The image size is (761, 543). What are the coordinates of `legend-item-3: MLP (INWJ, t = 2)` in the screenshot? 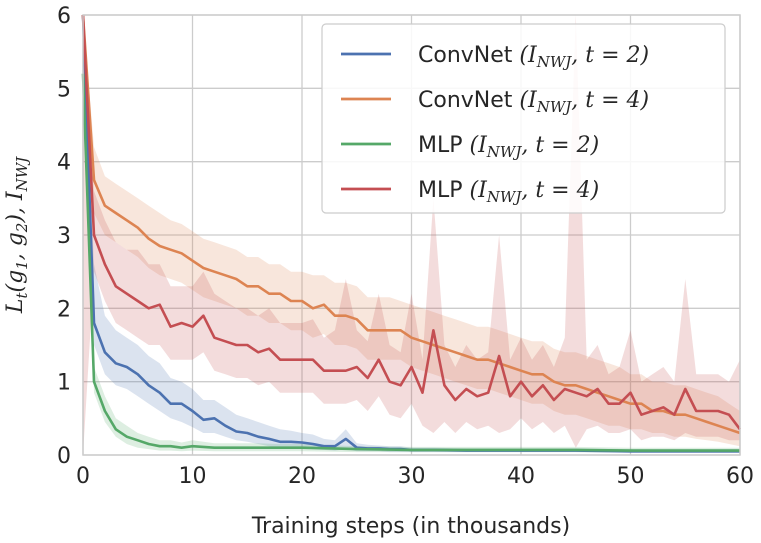 It's located at (470, 147).